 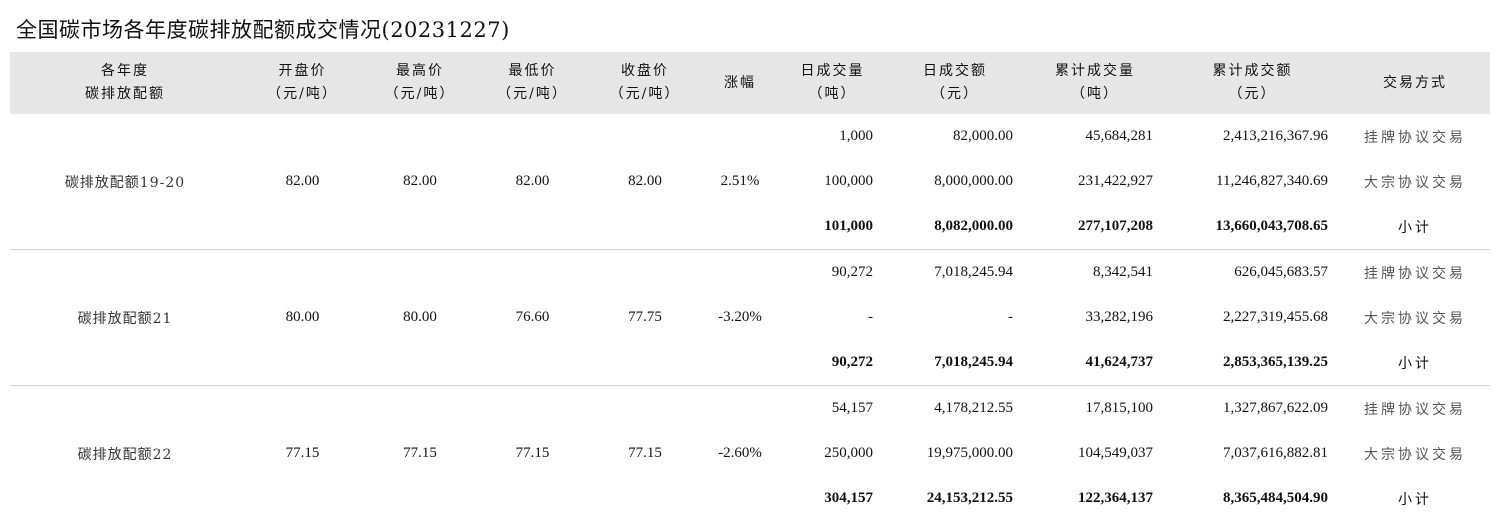 What do you see at coordinates (1119, 136) in the screenshot?
I see `cell-cum-vol: 45,684,281` at bounding box center [1119, 136].